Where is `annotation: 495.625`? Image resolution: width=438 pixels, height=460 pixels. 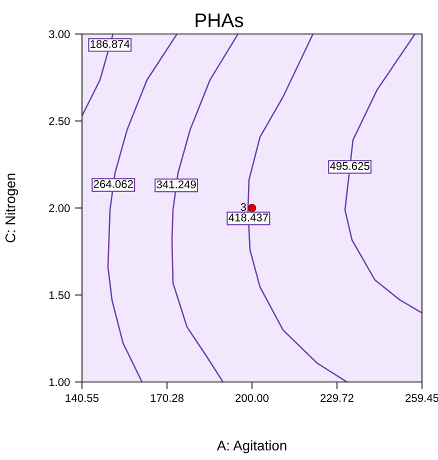
annotation: 495.625 is located at coordinates (350, 166).